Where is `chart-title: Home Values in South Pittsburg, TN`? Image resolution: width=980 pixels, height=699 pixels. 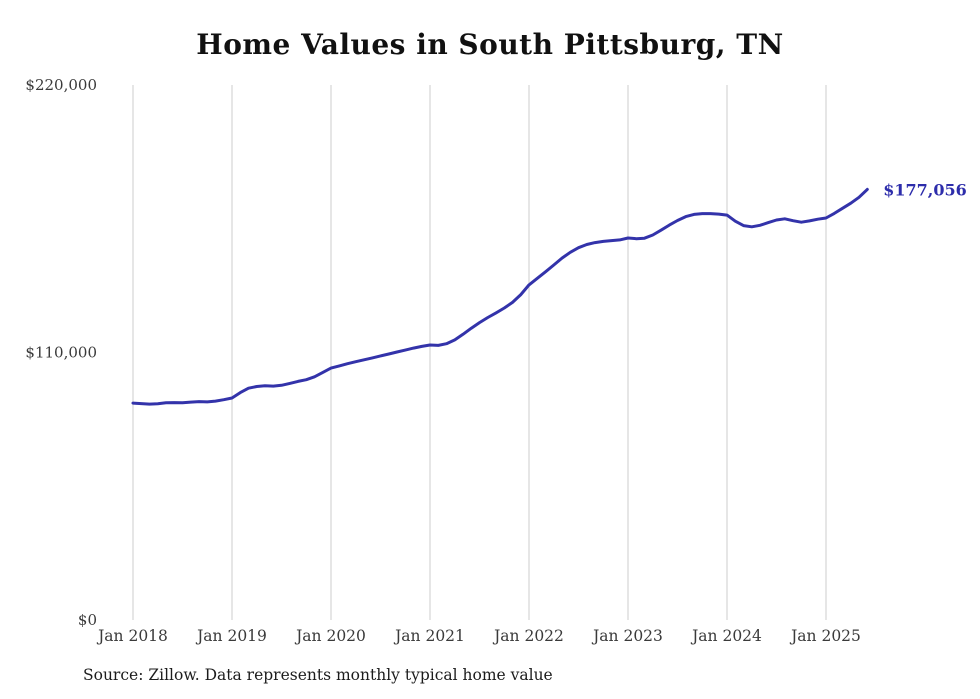 chart-title: Home Values in South Pittsburg, TN is located at coordinates (490, 44).